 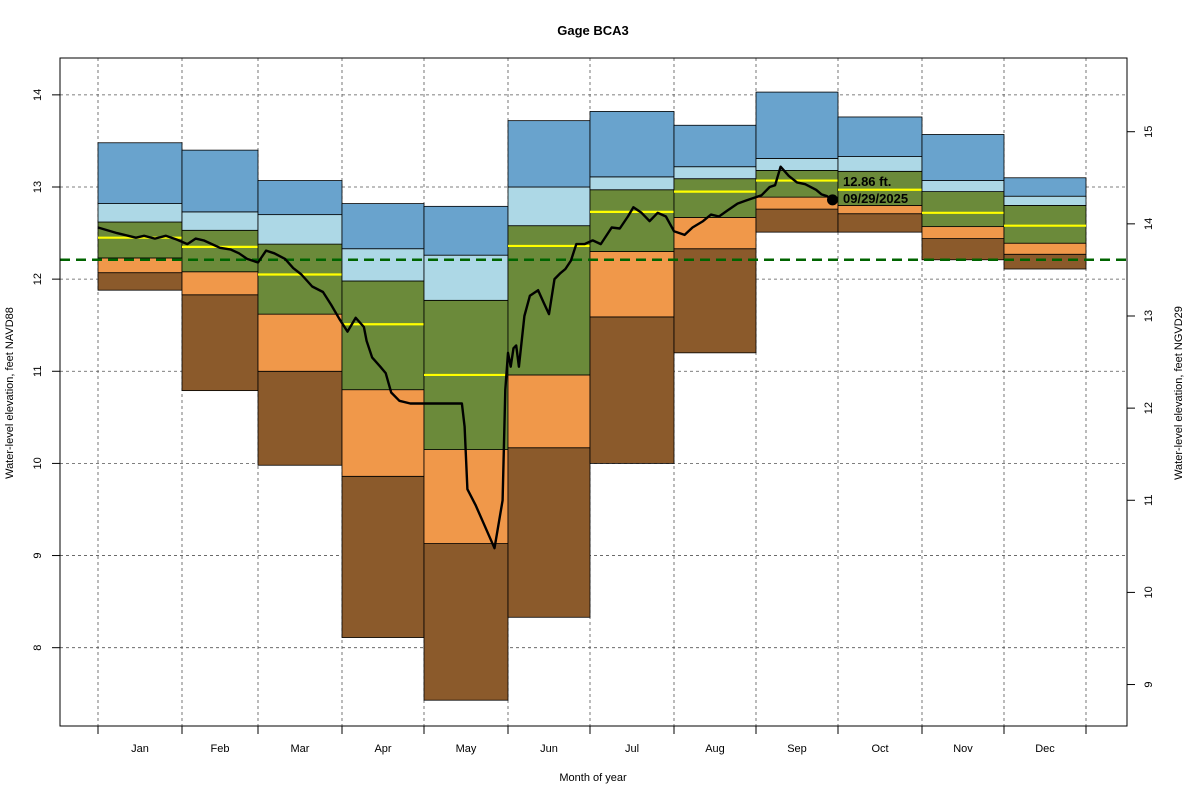 I want to click on x-tick-label-jul: Jul, so click(x=632, y=749).